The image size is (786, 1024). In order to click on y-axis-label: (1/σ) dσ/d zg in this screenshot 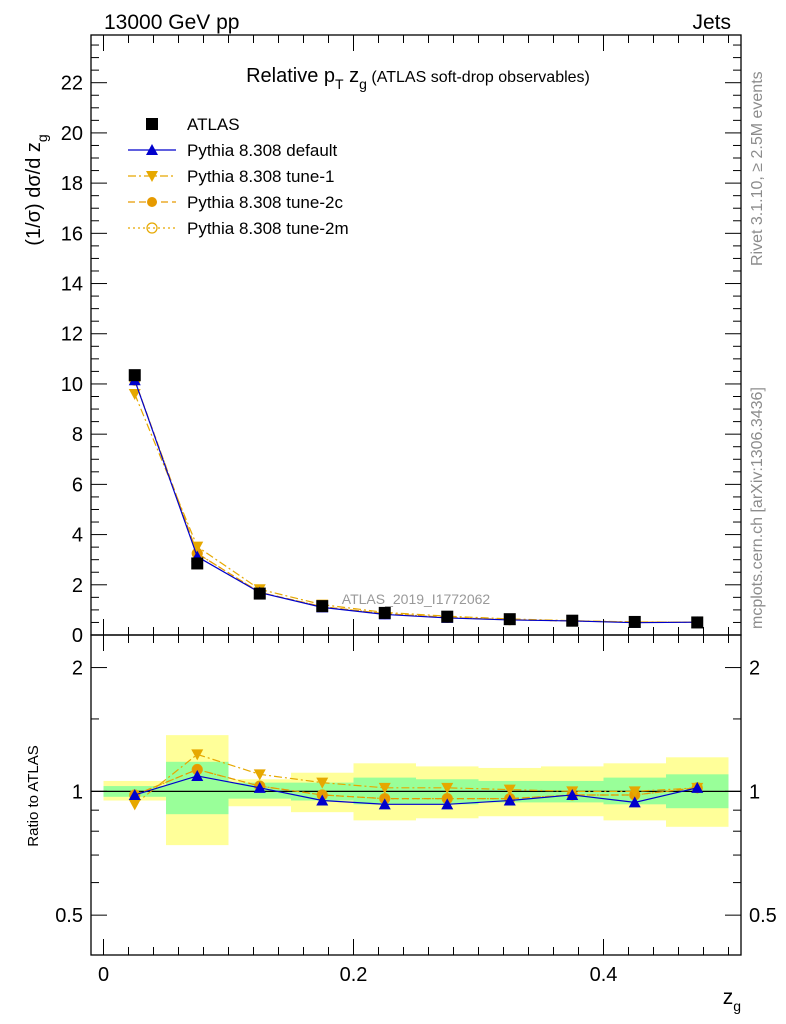, I will do `click(36, 189)`.